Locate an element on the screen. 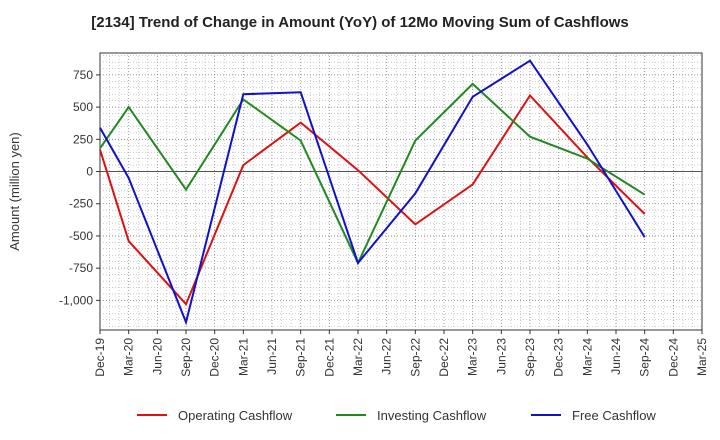 This screenshot has width=720, height=440. y-tick-label: -500 is located at coordinates (81, 236).